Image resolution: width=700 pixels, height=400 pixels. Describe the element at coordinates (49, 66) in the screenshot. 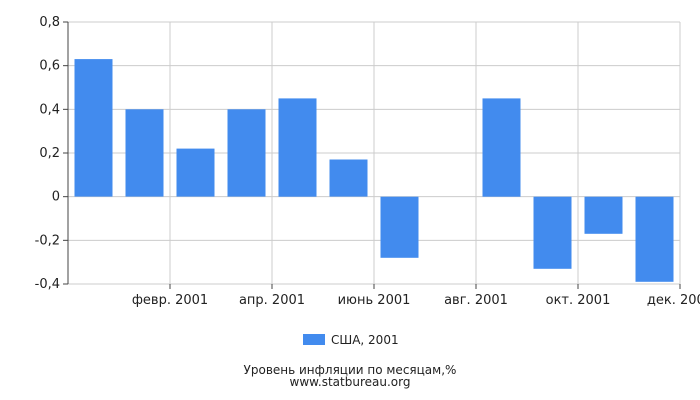

I see `y-tick-label: 0,6` at that location.